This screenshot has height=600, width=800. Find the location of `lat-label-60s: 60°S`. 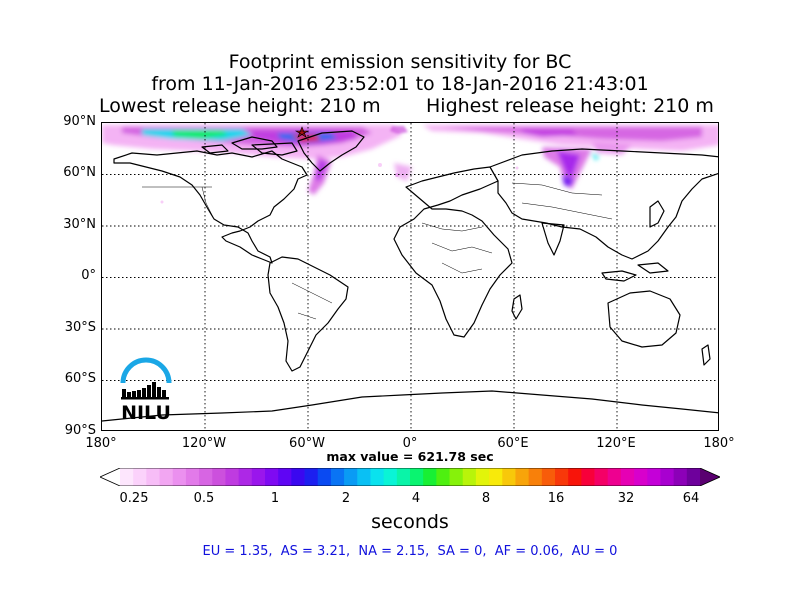

lat-label-60s: 60°S is located at coordinates (80, 378).